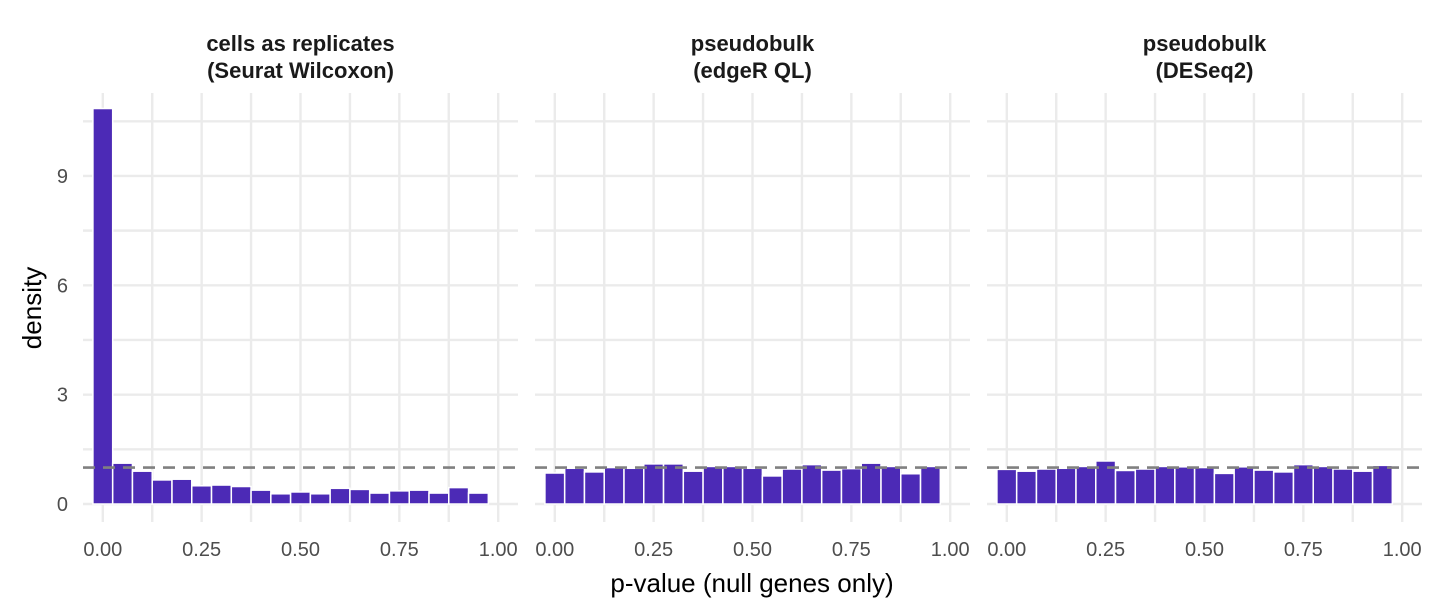 This screenshot has width=1440, height=614. What do you see at coordinates (62, 396) in the screenshot?
I see `y-tick-label: 3` at bounding box center [62, 396].